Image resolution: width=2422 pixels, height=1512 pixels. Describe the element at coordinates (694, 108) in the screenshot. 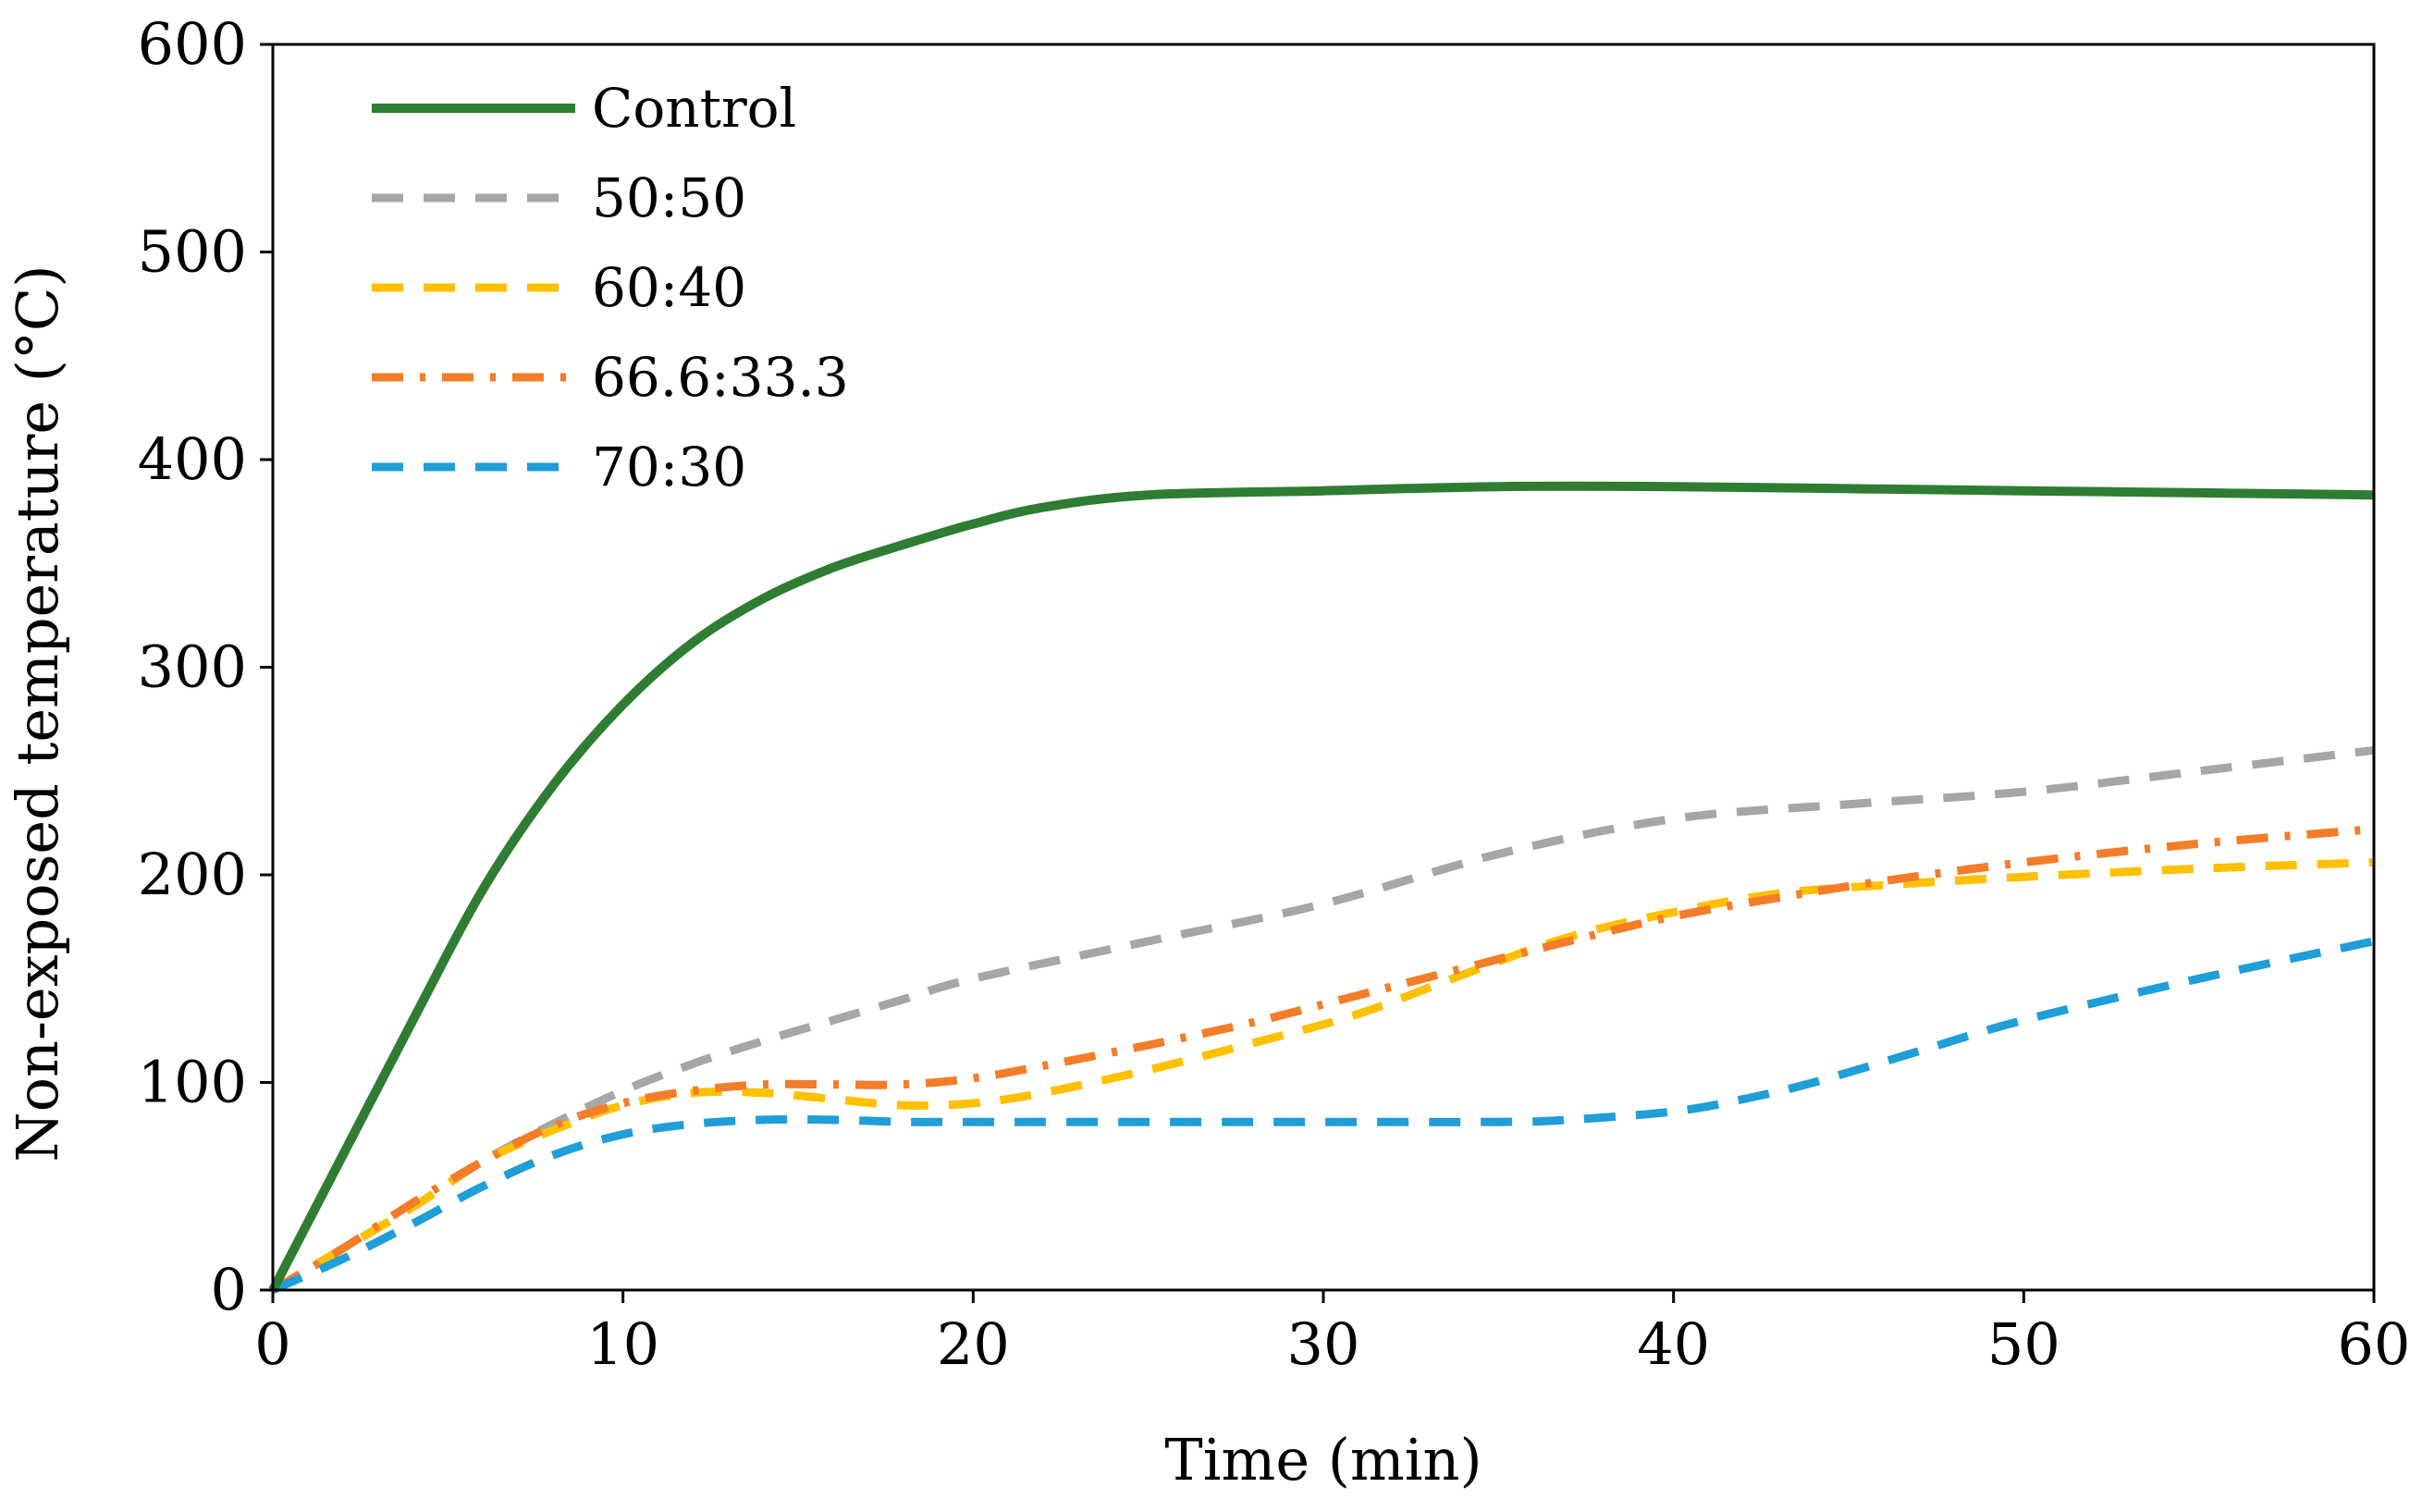

I see `legend-label: Control` at that location.